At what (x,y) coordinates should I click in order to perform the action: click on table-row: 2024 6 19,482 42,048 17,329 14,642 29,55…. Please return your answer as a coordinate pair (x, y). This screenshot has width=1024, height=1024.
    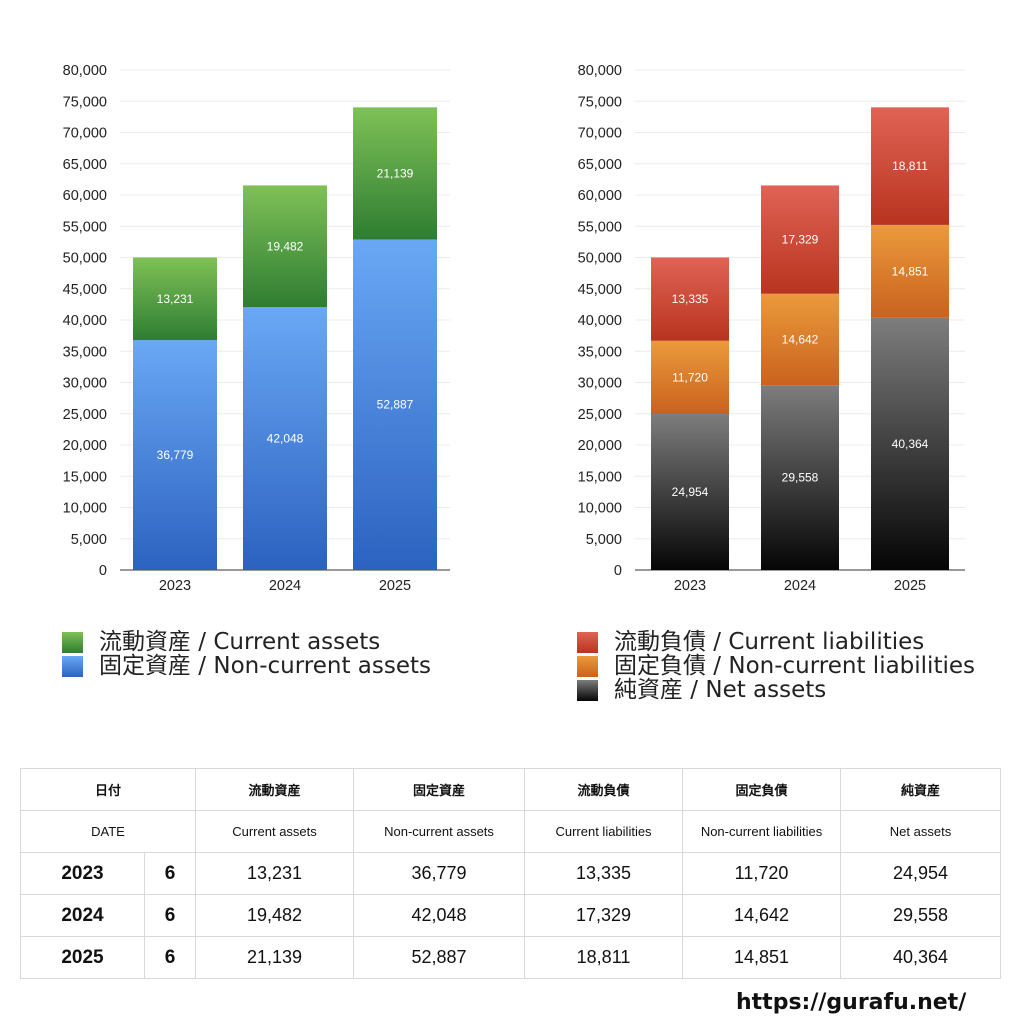
    Looking at the image, I should click on (511, 915).